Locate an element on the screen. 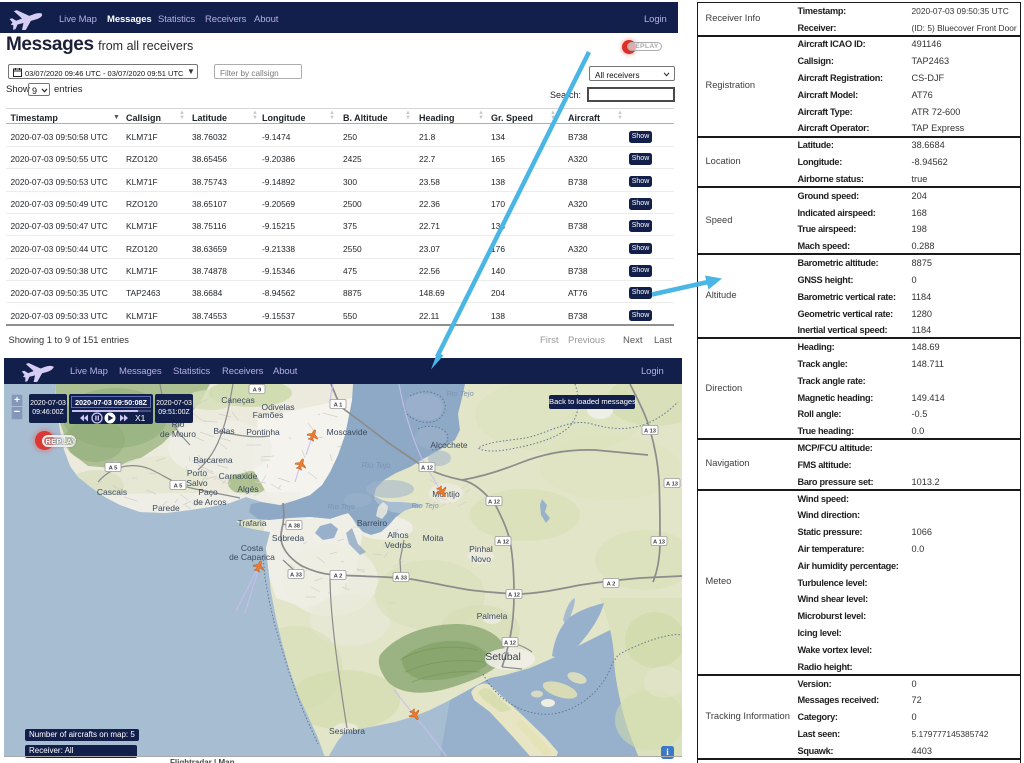 This screenshot has width=1024, height=763. svg-text: Vedros is located at coordinates (398, 545).